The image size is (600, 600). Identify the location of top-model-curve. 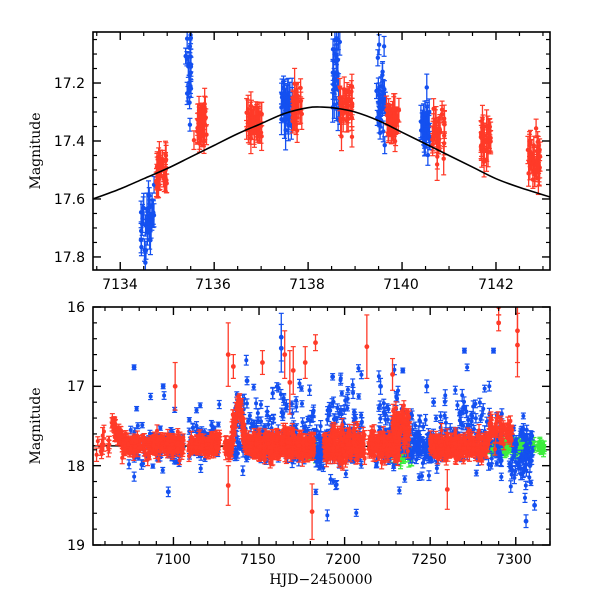
(321, 153).